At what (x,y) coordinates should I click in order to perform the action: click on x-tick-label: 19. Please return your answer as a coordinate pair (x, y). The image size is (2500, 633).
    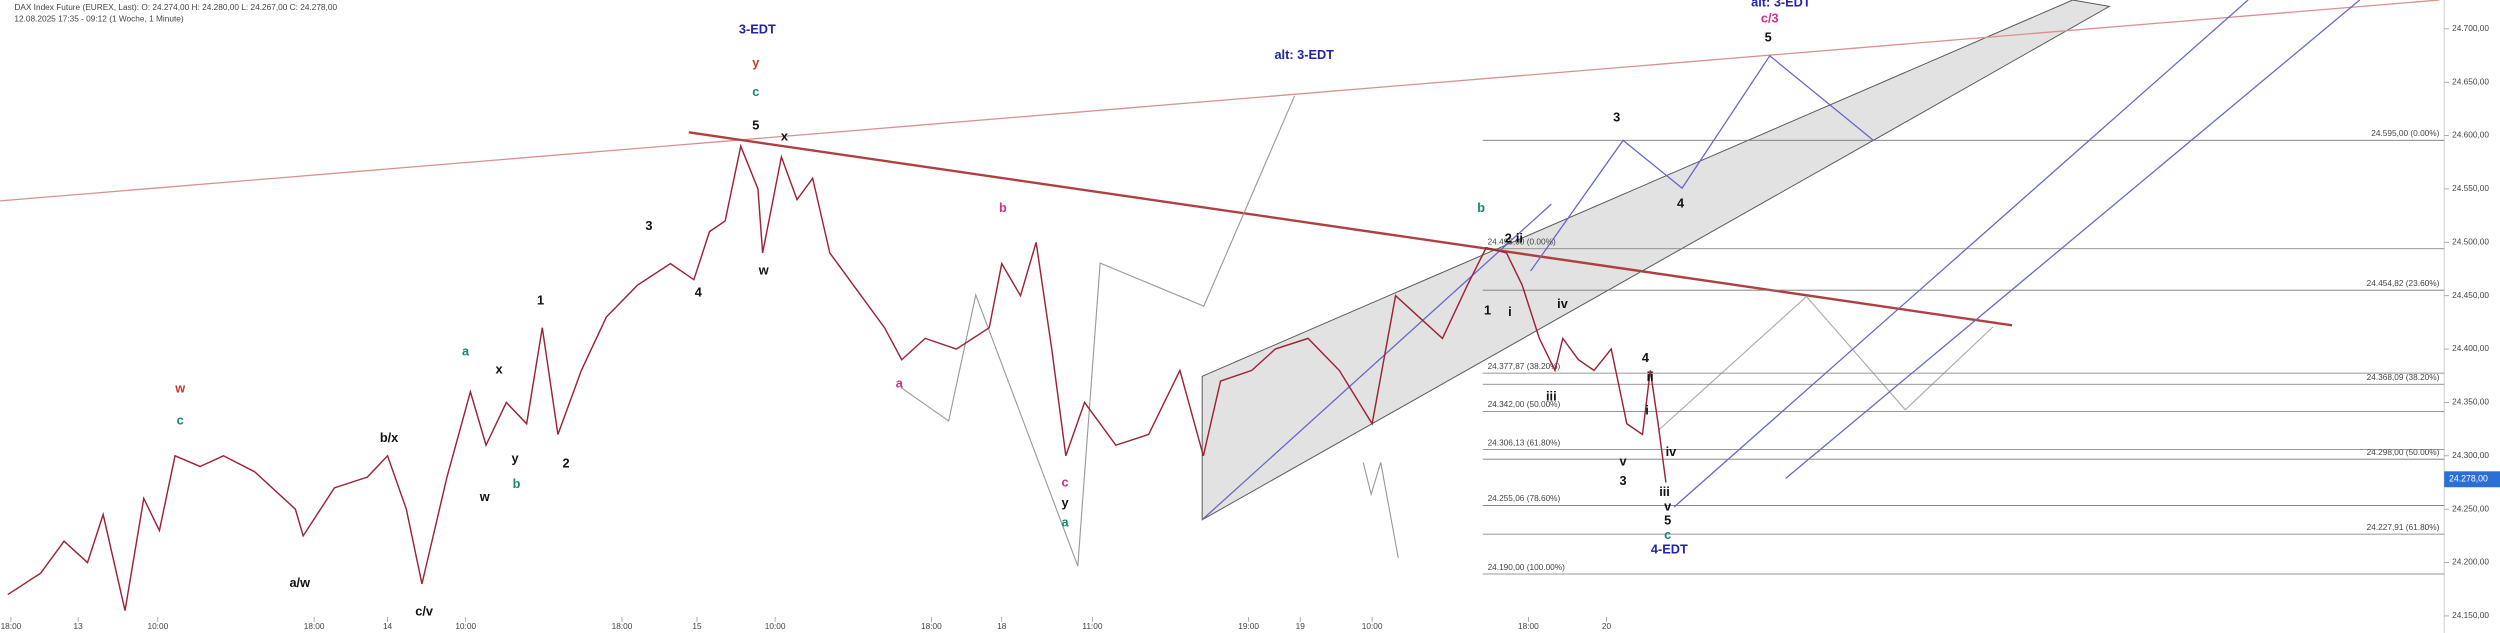
    Looking at the image, I should click on (1301, 626).